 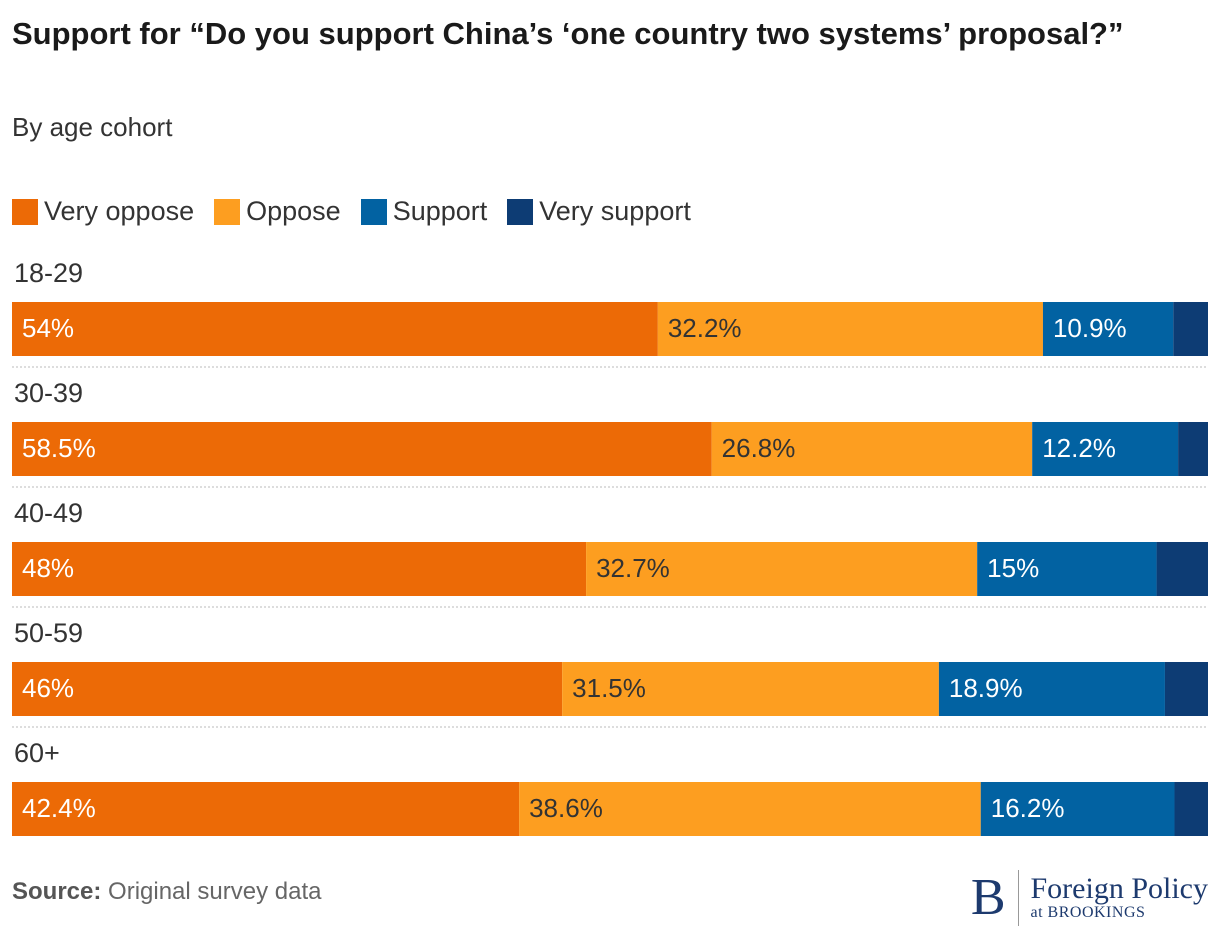 I want to click on legend-item: Very oppose, so click(x=103, y=211).